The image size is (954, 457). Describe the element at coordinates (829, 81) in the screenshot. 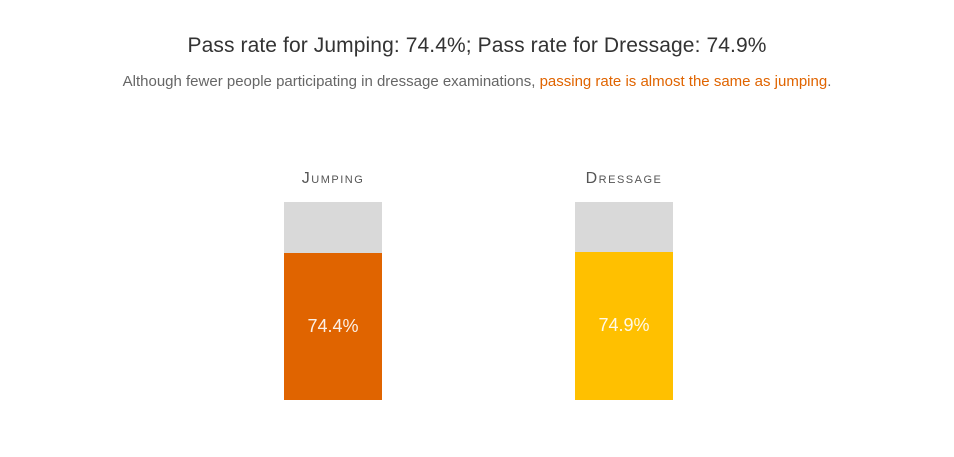

I see `subtitle-suffix: .` at that location.